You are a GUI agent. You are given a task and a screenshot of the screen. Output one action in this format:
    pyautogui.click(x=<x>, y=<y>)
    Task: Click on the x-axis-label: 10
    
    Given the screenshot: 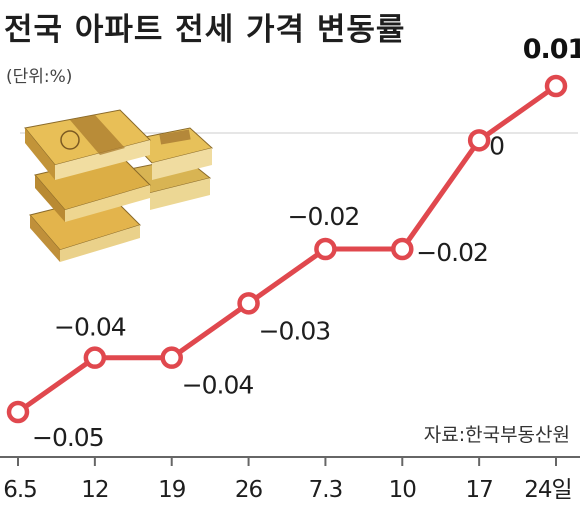 What is the action you would take?
    pyautogui.click(x=403, y=490)
    